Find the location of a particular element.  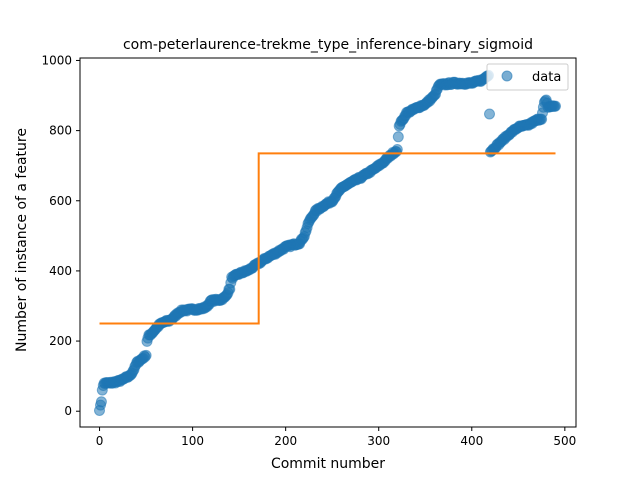

x-tick-label: 100 is located at coordinates (192, 441).